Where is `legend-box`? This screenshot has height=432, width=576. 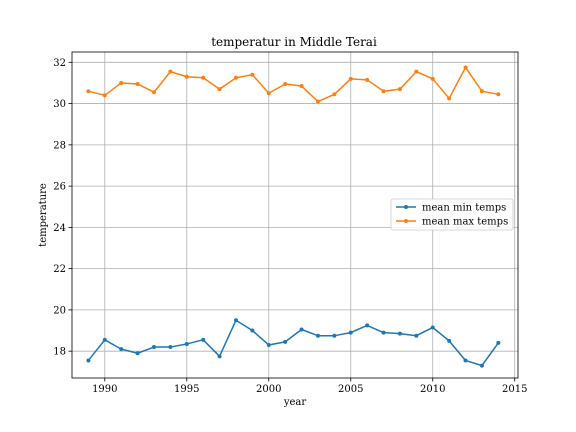 legend-box is located at coordinates (452, 214).